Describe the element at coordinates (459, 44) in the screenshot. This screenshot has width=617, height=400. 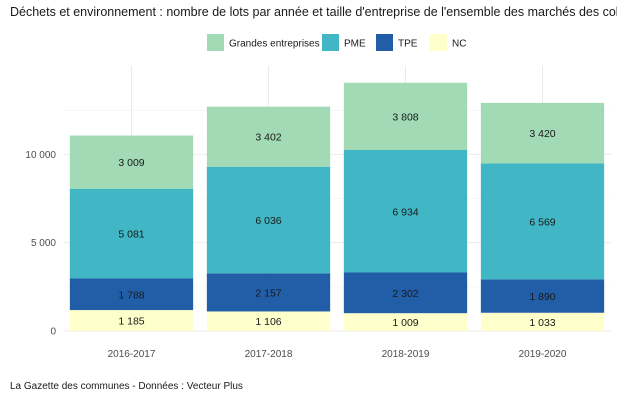
I see `legend-label: NC` at that location.